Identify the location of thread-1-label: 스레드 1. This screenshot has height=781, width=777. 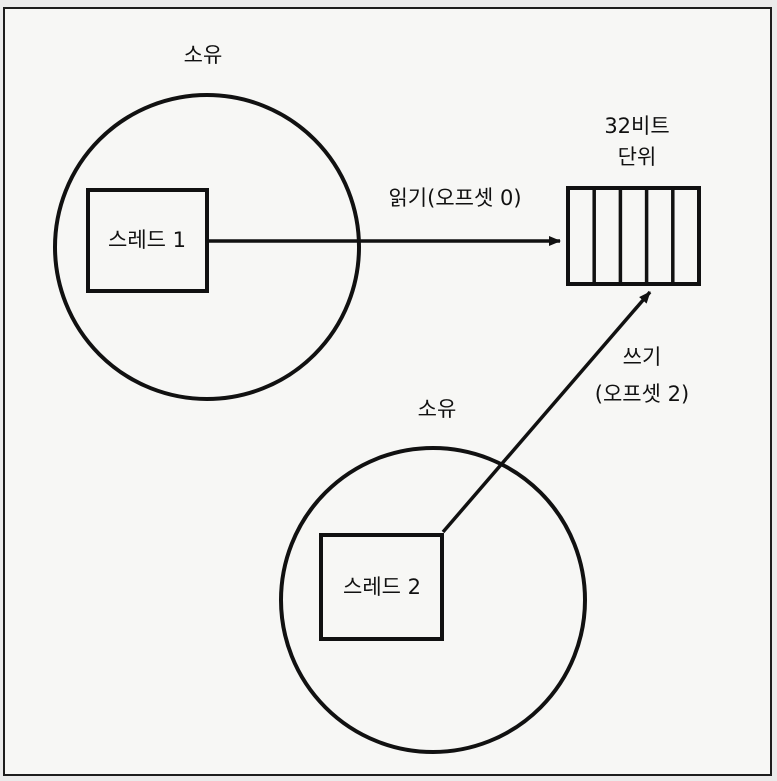
(147, 240).